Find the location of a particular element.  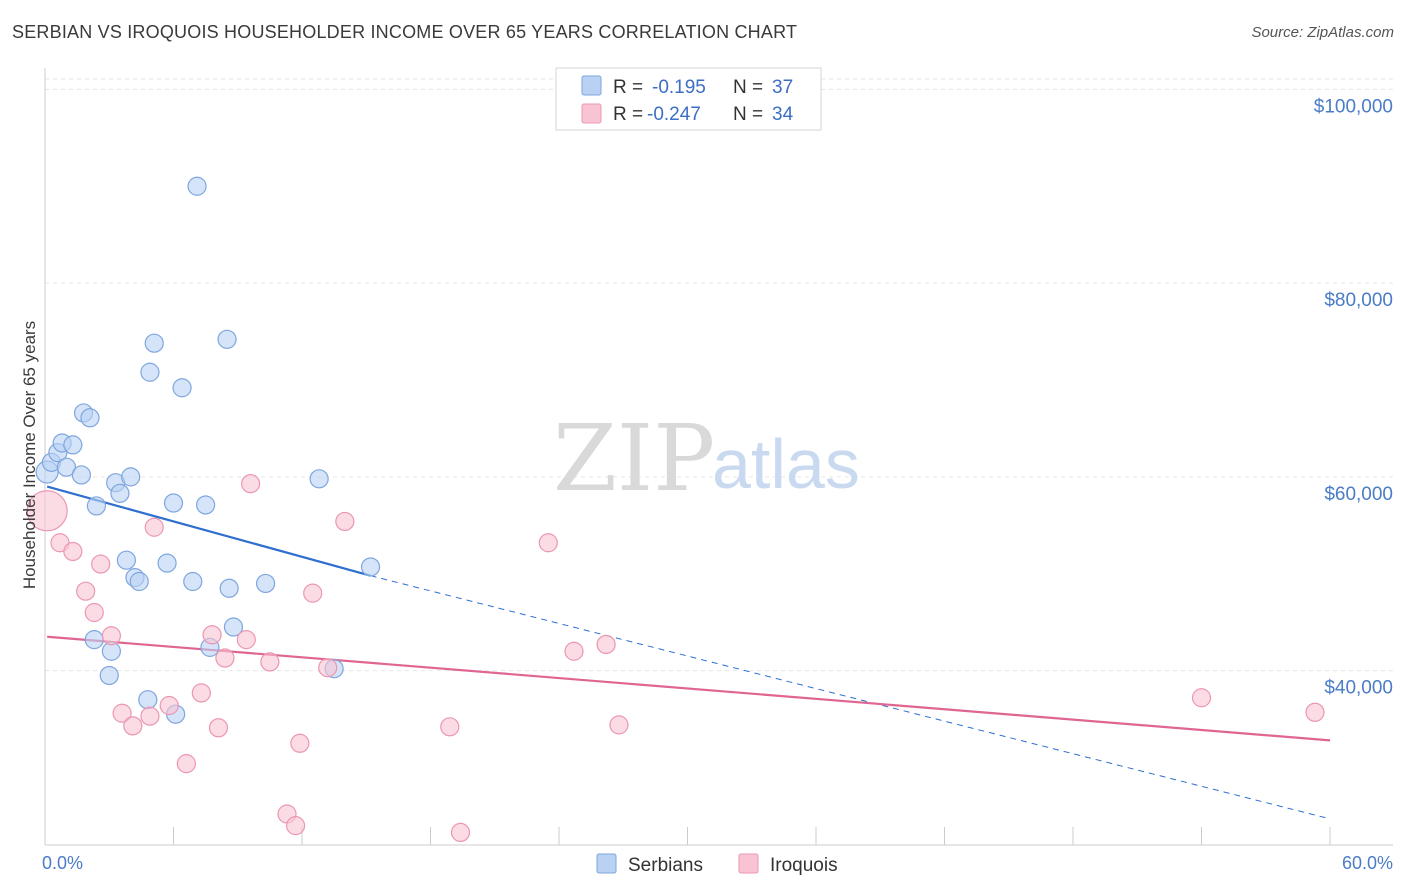

y-tick-label-0: $40,000 is located at coordinates (1358, 688).